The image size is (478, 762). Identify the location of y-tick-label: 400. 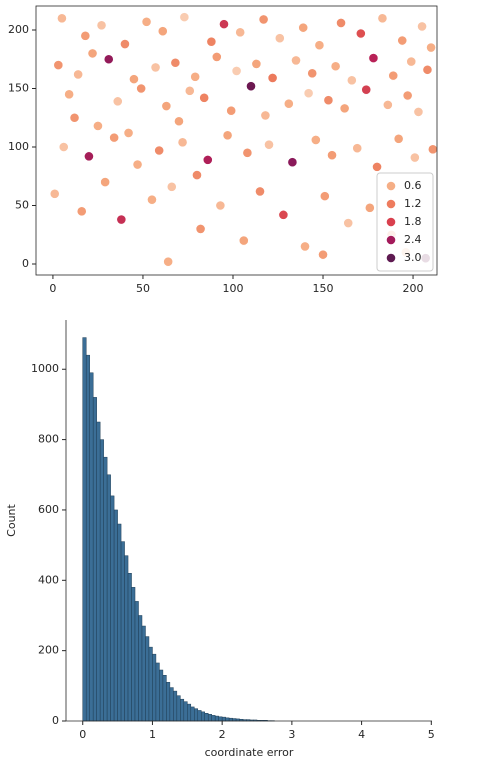
(48, 579).